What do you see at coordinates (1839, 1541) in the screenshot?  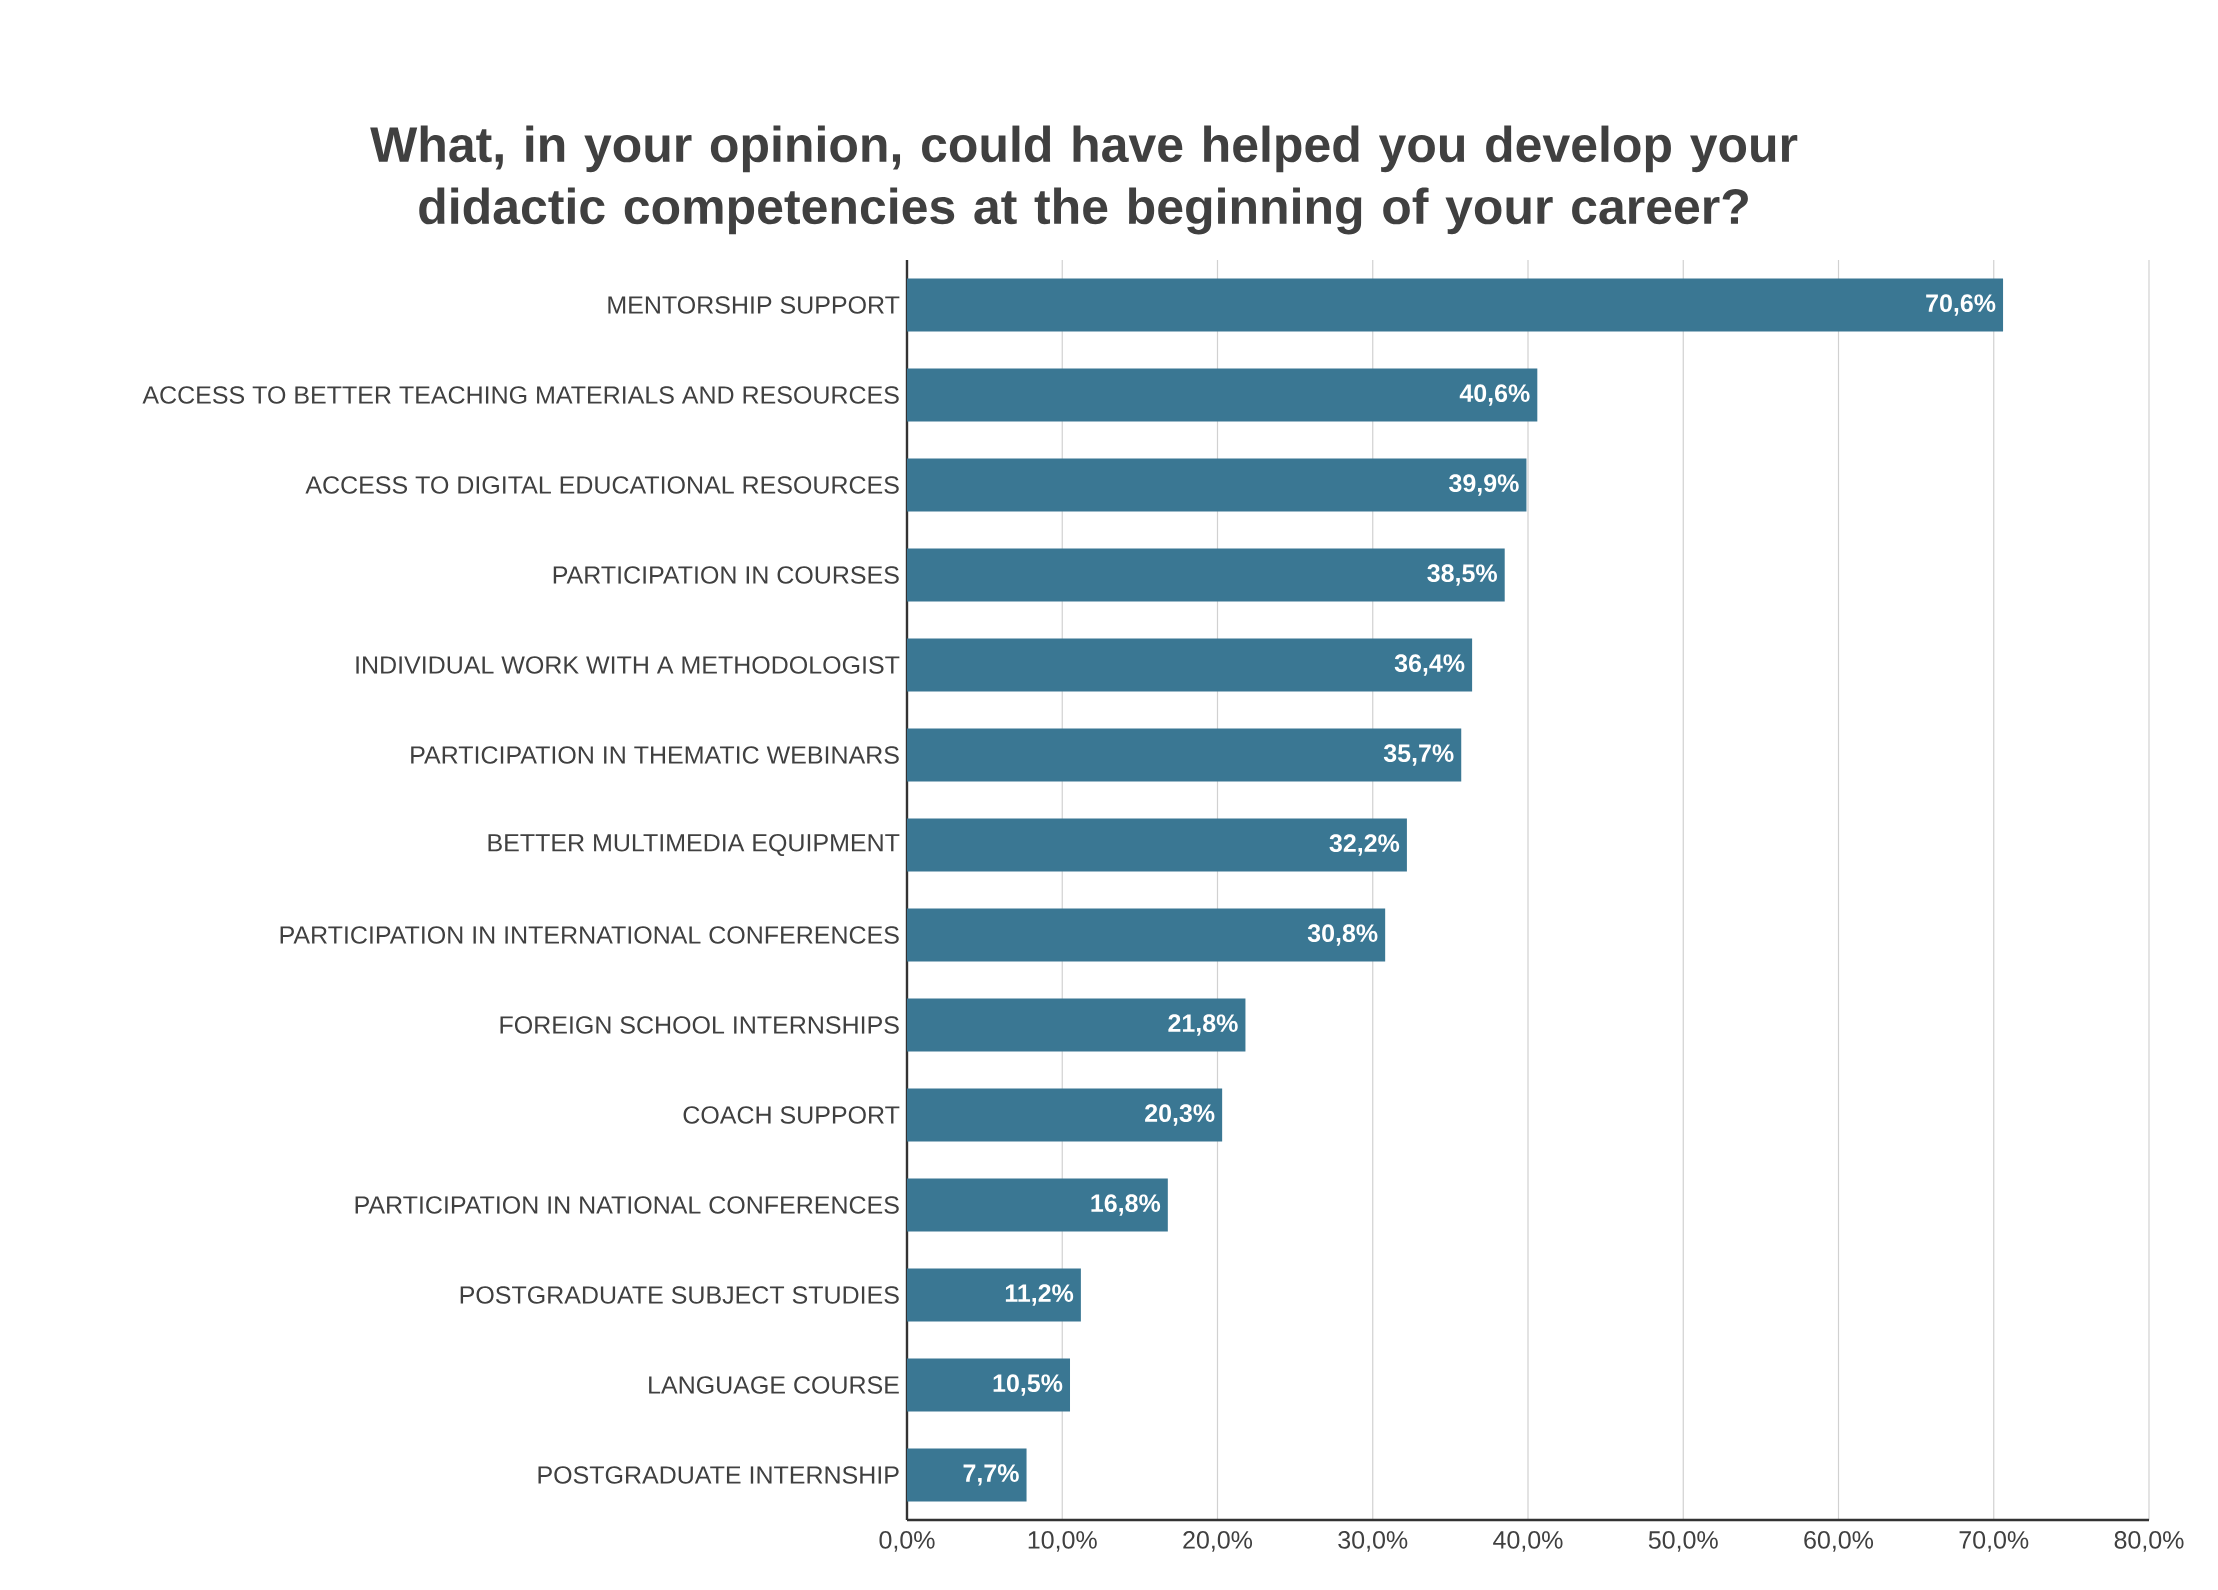 I see `x-tick-label: 60,0%` at bounding box center [1839, 1541].